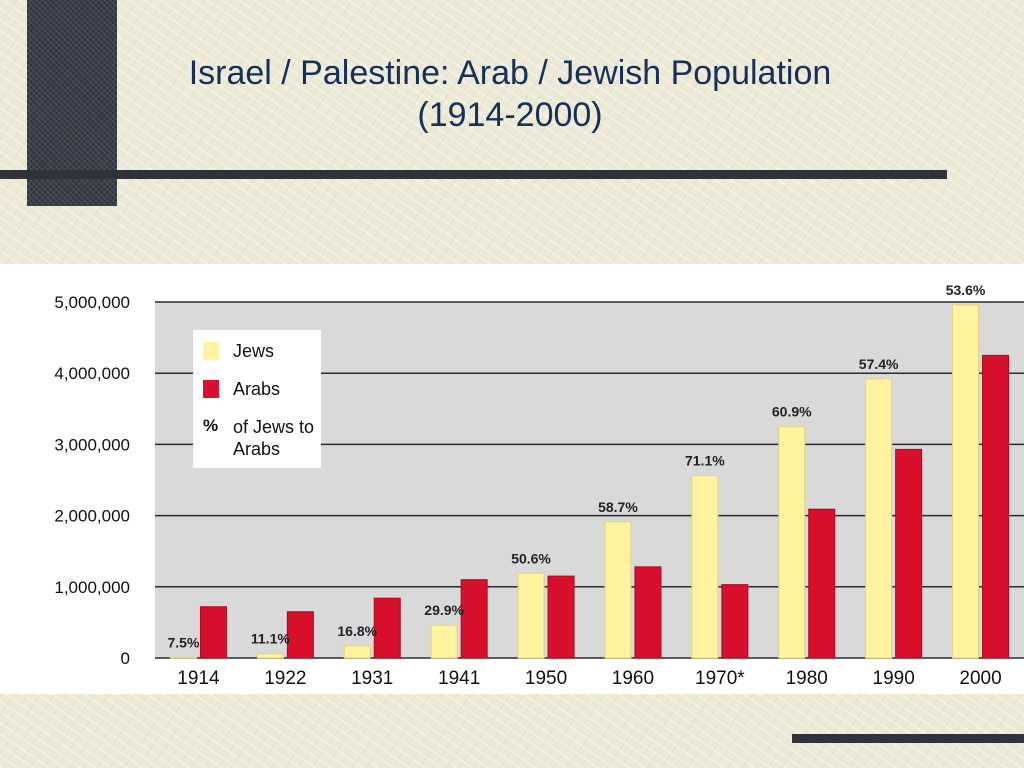 This screenshot has height=768, width=1024. I want to click on legend-item-jews: Jews, so click(262, 359).